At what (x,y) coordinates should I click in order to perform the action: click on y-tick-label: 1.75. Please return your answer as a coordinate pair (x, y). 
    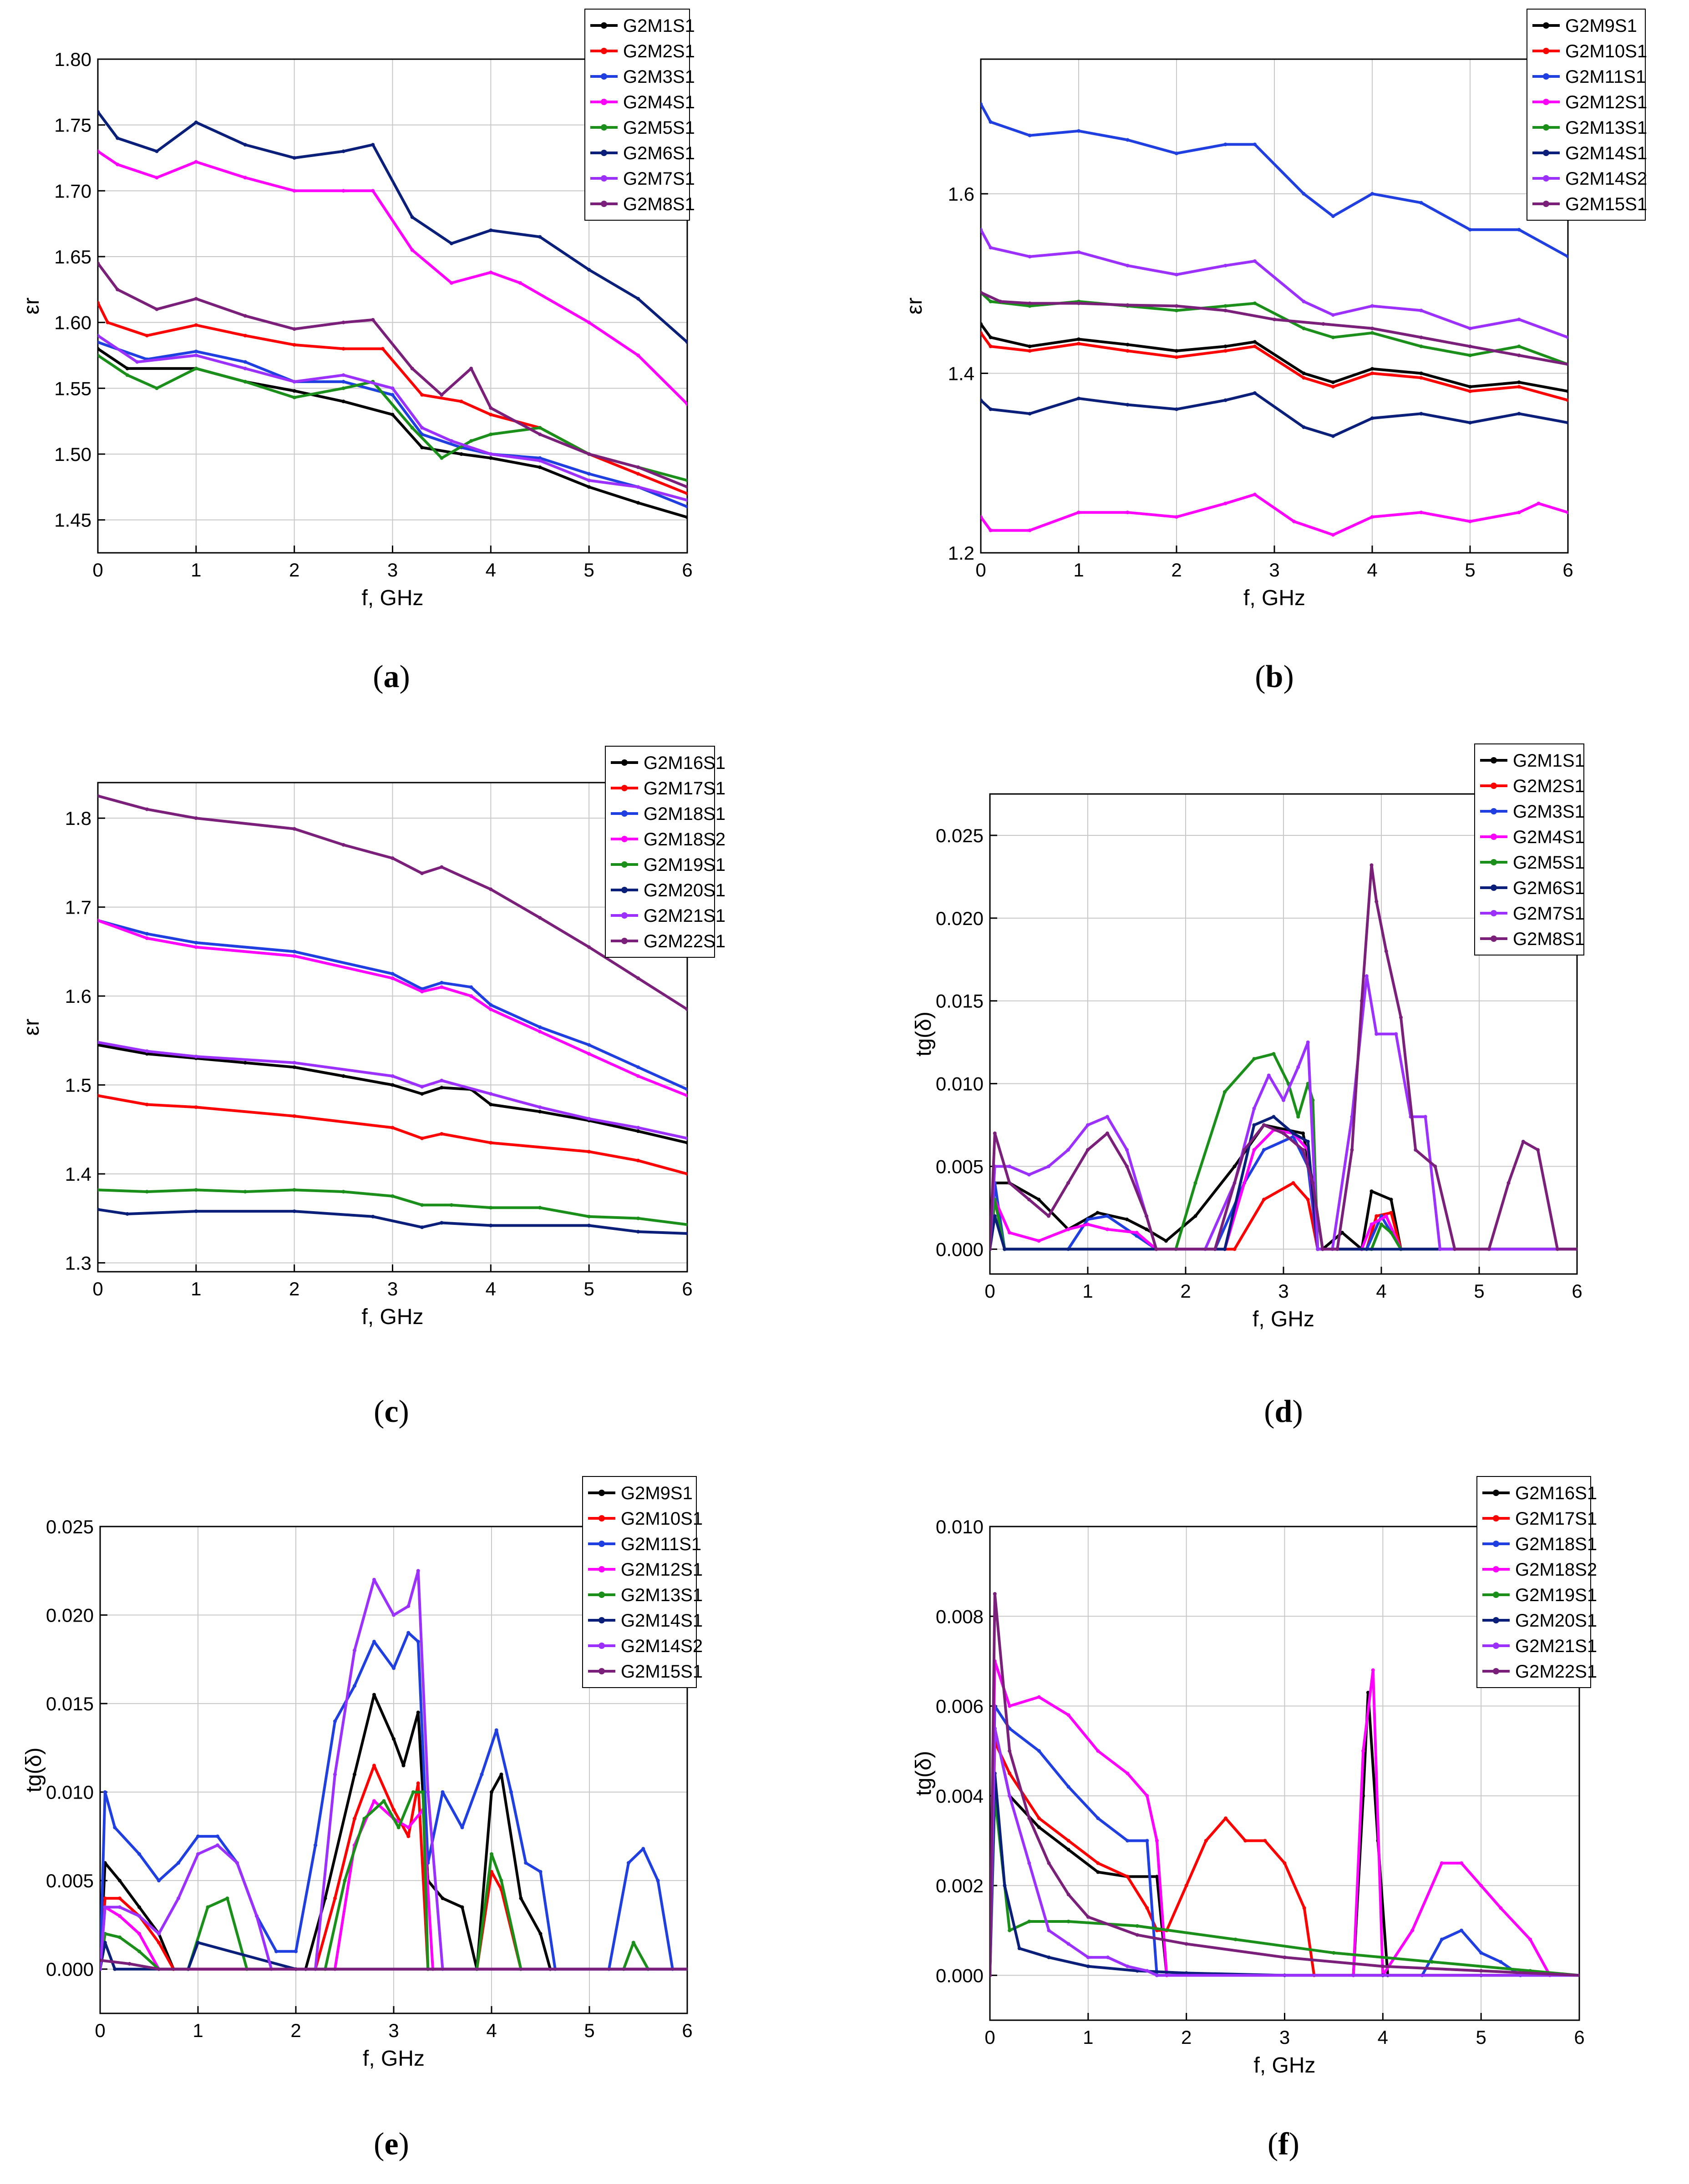
    Looking at the image, I should click on (72, 125).